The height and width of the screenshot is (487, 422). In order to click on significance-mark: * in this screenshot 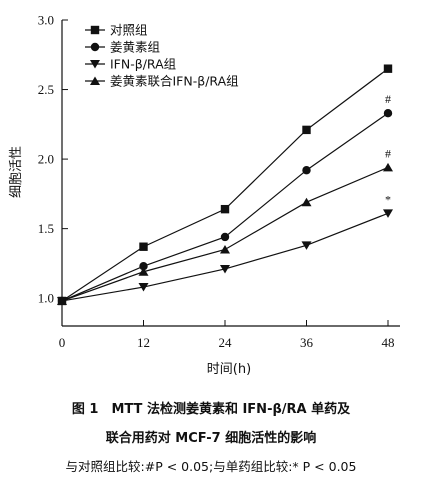, I will do `click(388, 199)`.